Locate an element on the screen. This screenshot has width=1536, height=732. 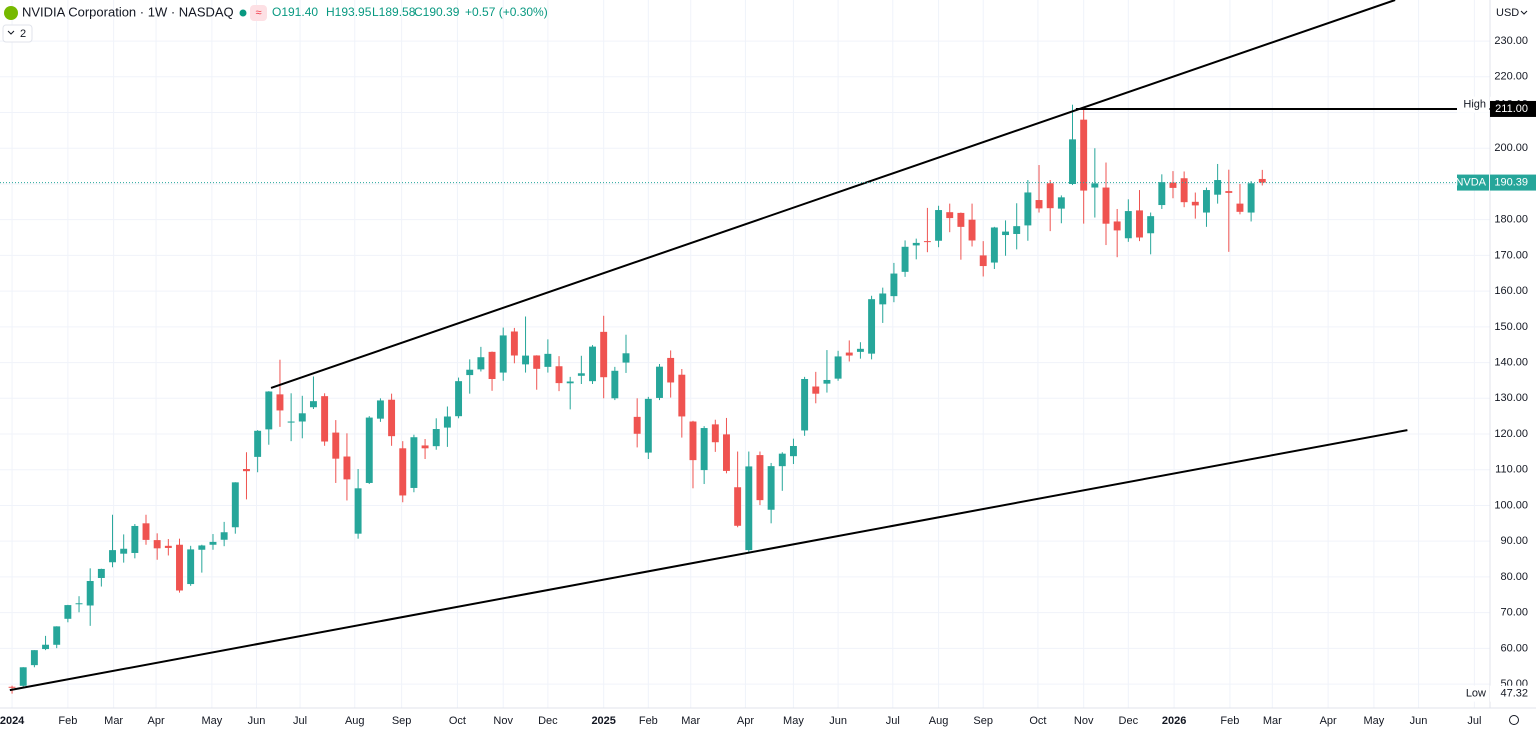
price-label-name: High is located at coordinates (1474, 105).